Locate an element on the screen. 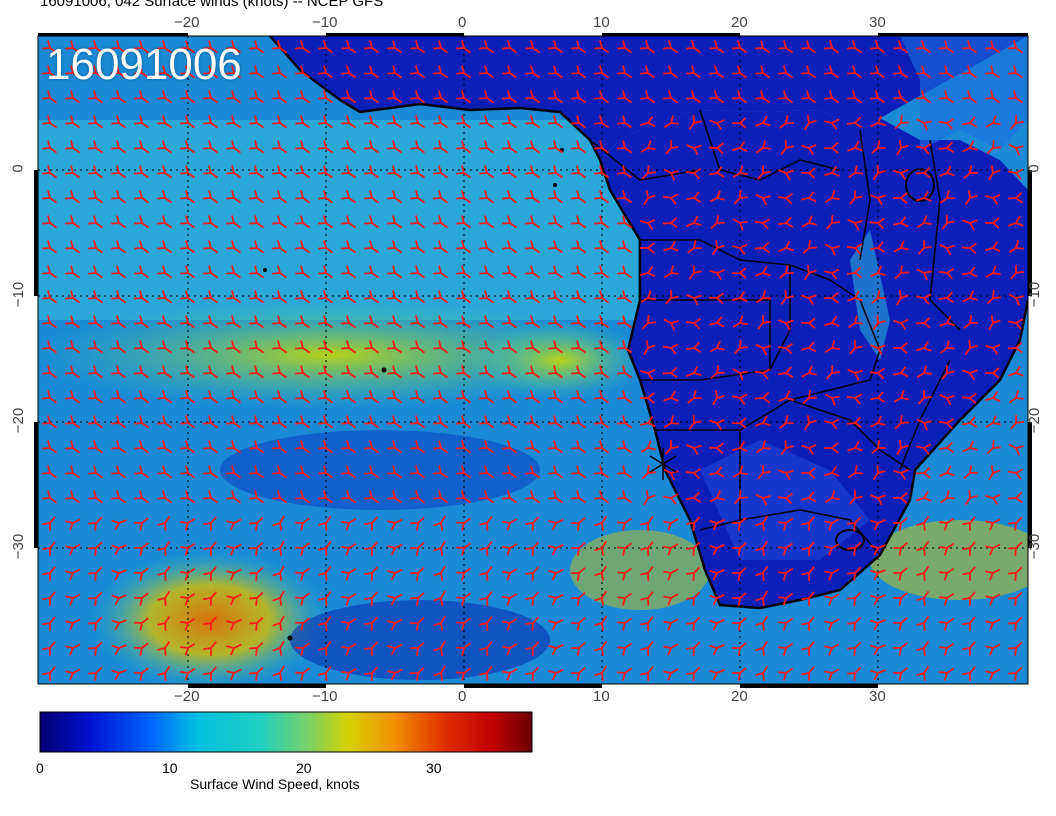  colorbar-label: Surface Wind Speed, knots is located at coordinates (275, 784).